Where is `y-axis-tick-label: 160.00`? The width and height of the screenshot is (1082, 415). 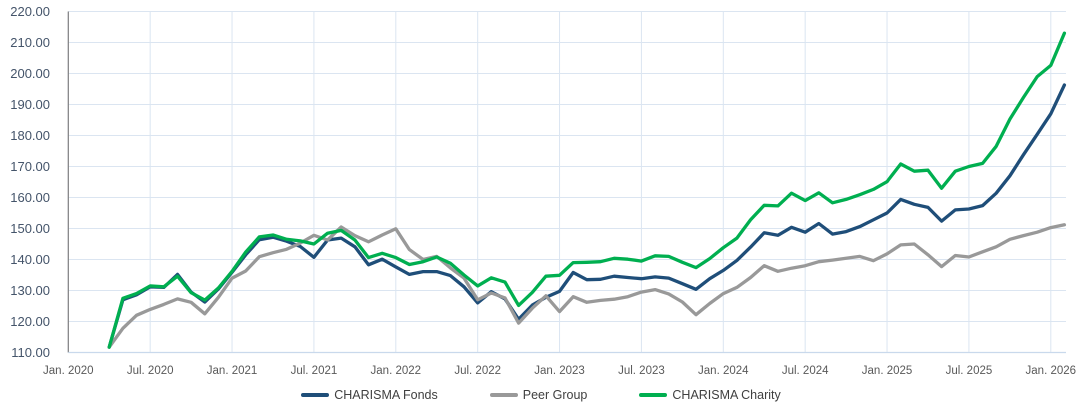
y-axis-tick-label: 160.00 is located at coordinates (30, 197).